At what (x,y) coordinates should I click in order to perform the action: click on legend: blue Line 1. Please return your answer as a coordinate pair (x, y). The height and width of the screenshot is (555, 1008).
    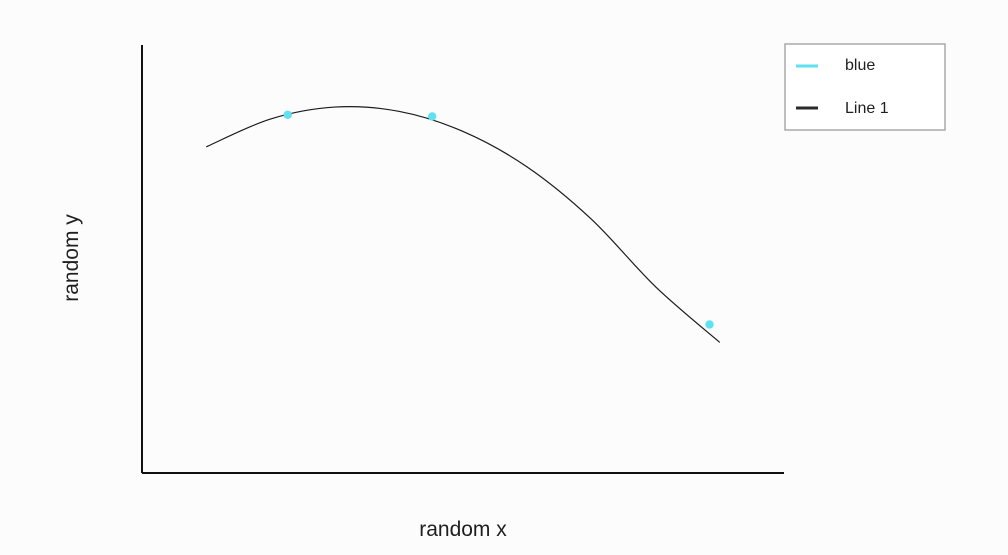
    Looking at the image, I should click on (865, 87).